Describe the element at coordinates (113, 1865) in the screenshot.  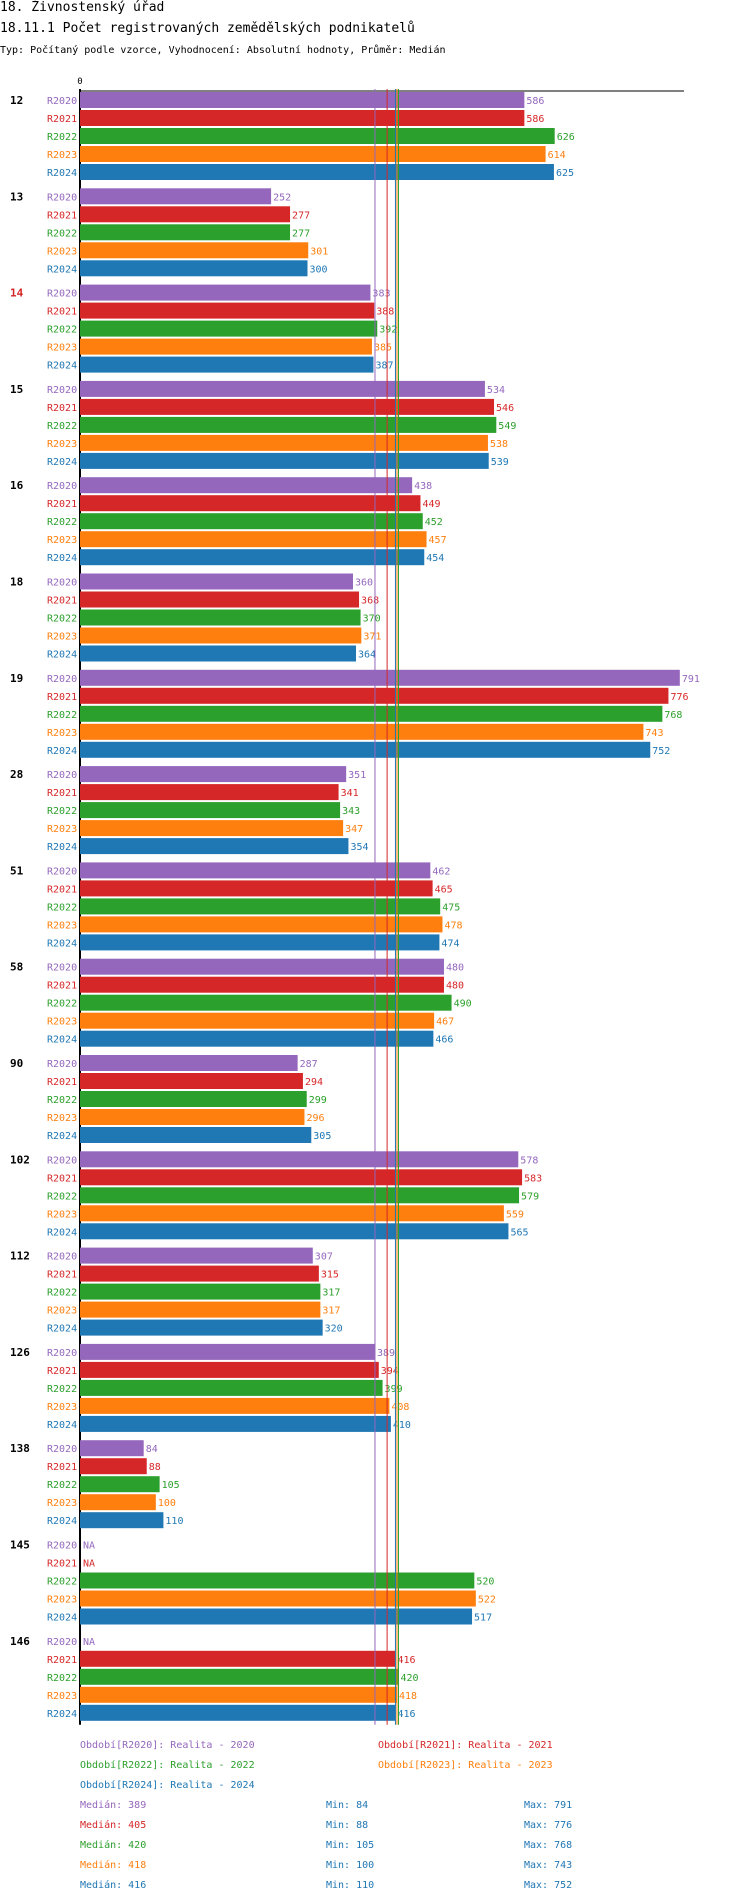
I see `stat-median-R2023: Medián: 418` at that location.